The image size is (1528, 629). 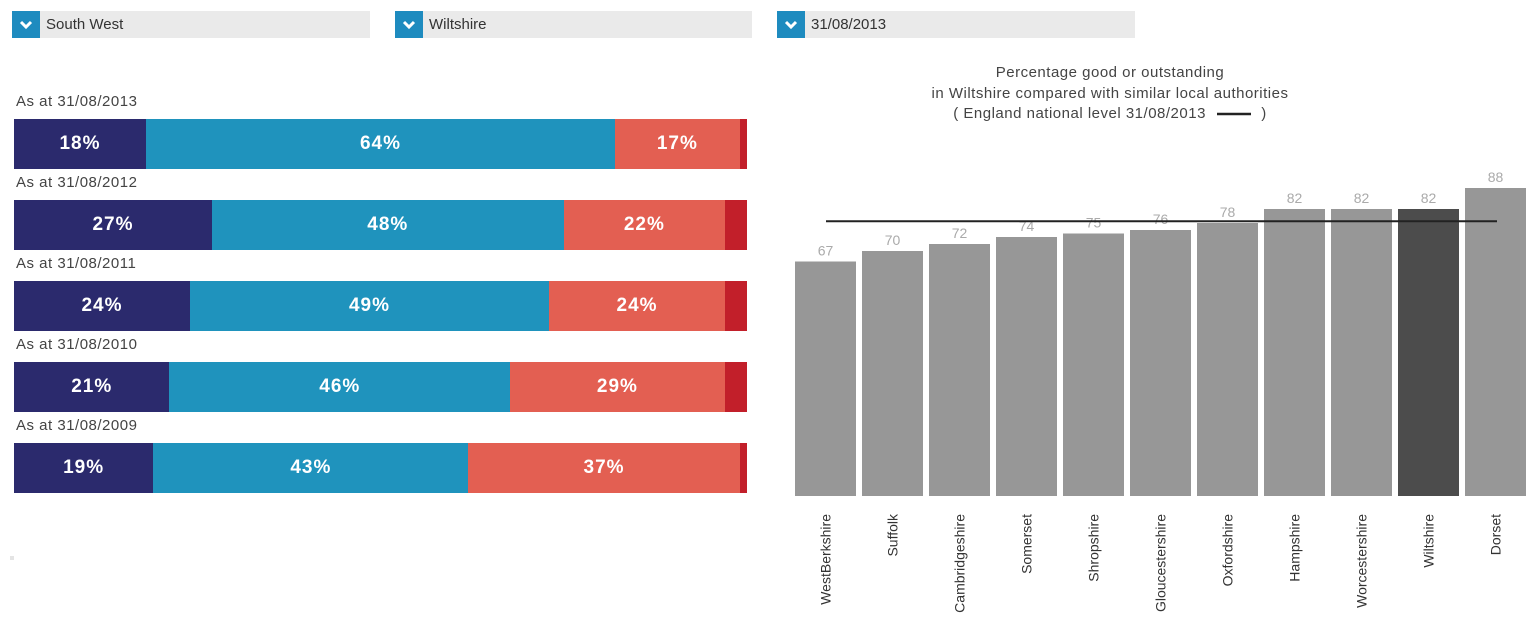 What do you see at coordinates (892, 373) in the screenshot?
I see `bar-suffolk` at bounding box center [892, 373].